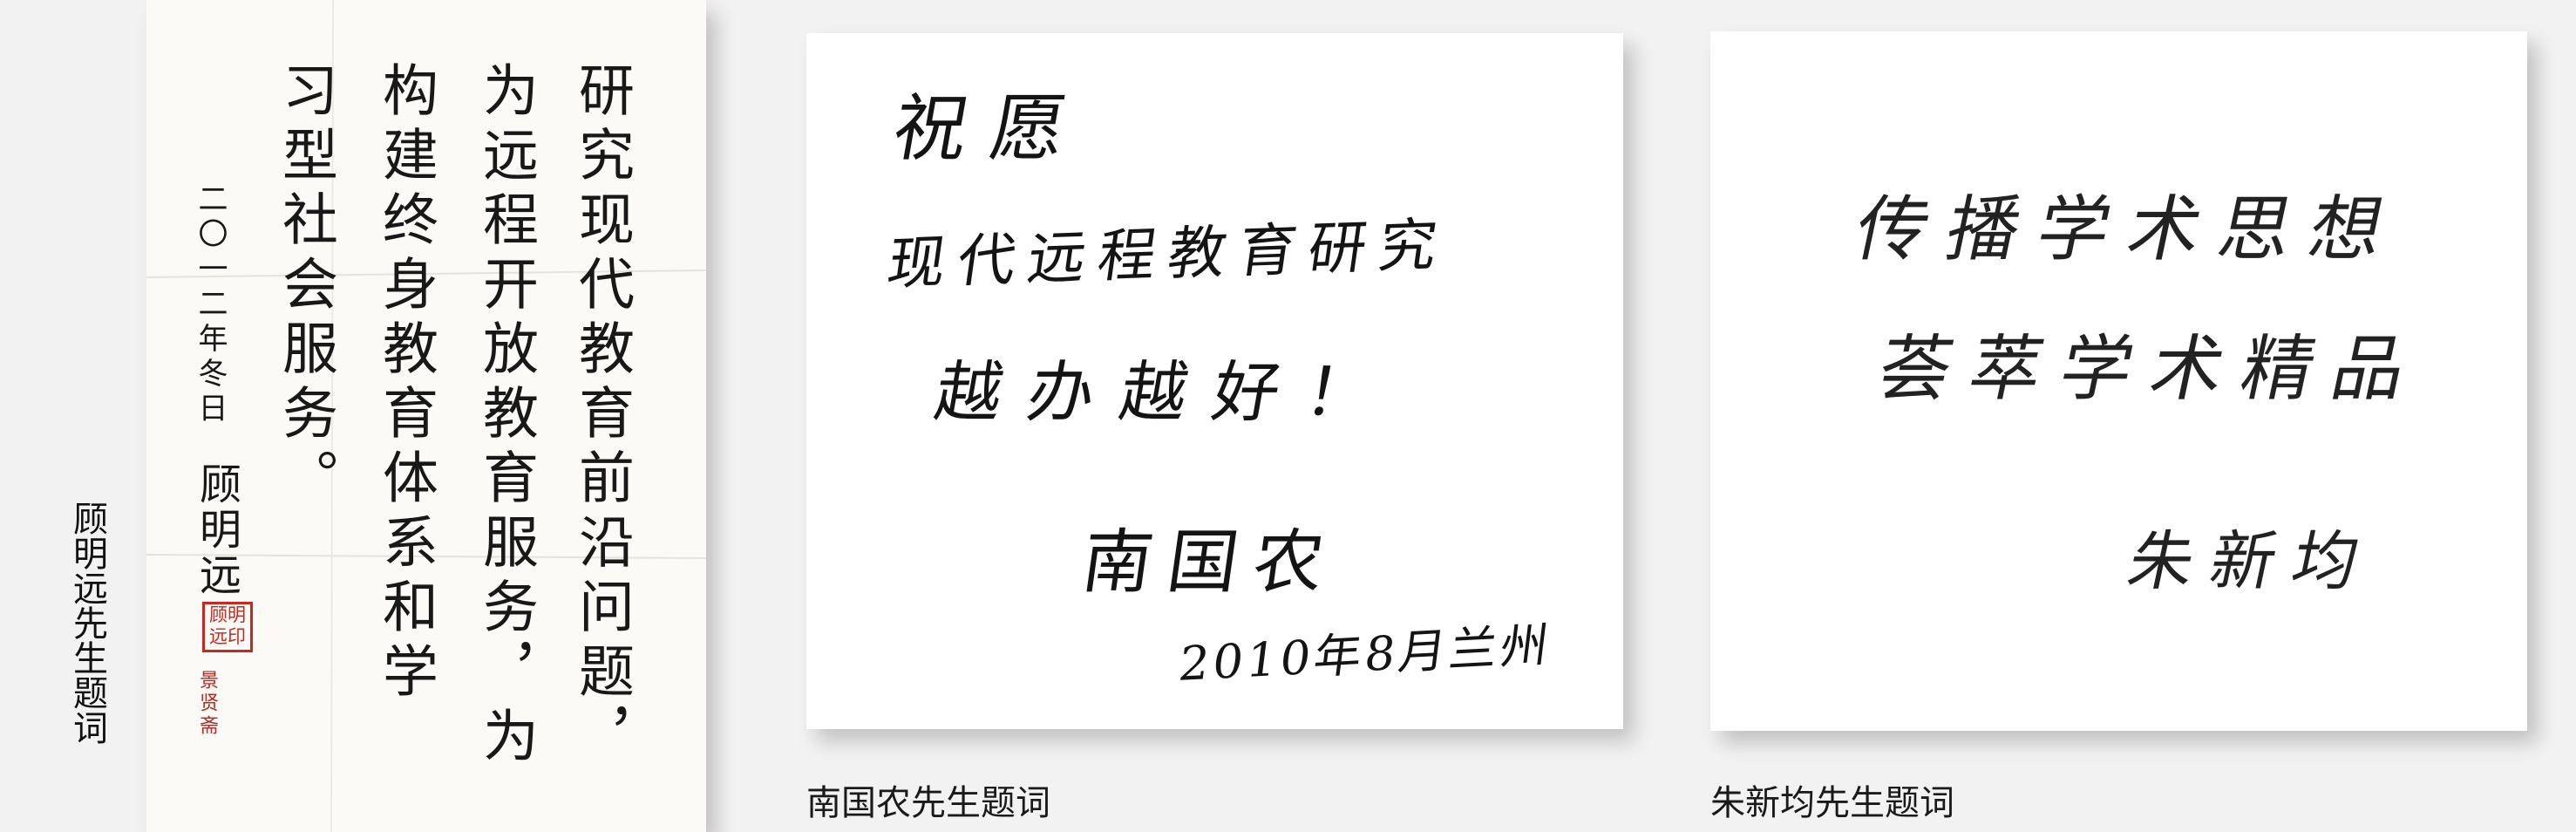 The width and height of the screenshot is (2576, 832). What do you see at coordinates (506, 416) in the screenshot?
I see `calligraphy-column-2: 为远程开放教育服务，为` at bounding box center [506, 416].